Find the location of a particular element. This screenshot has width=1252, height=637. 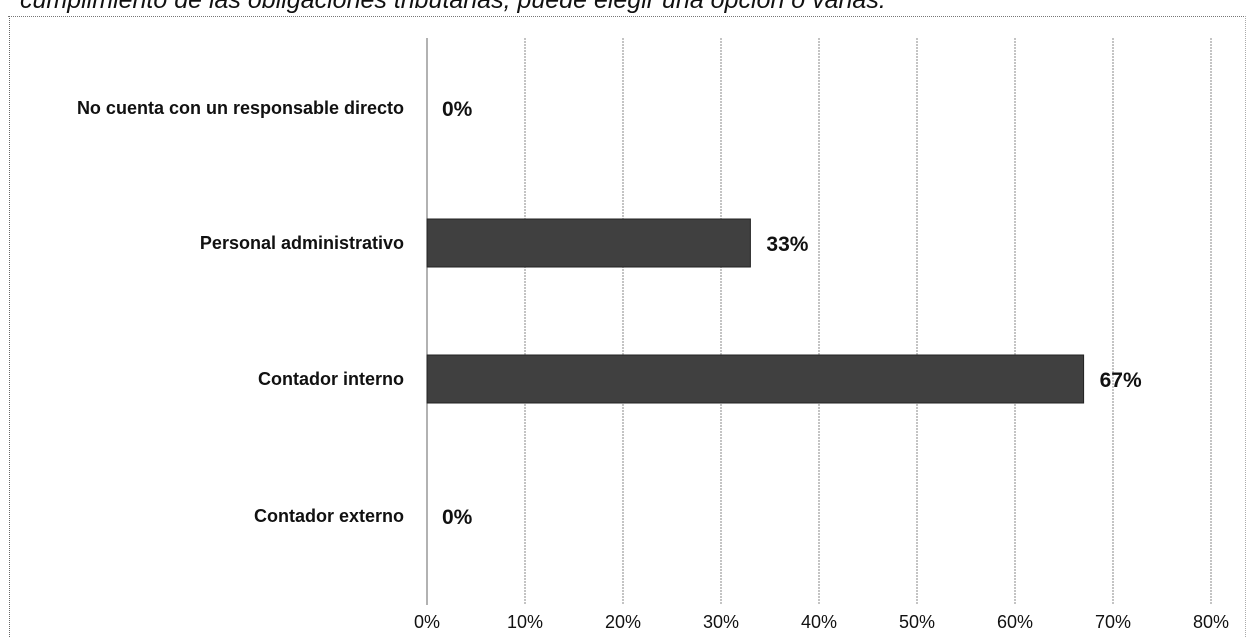

frame-left-border is located at coordinates (9, 326).